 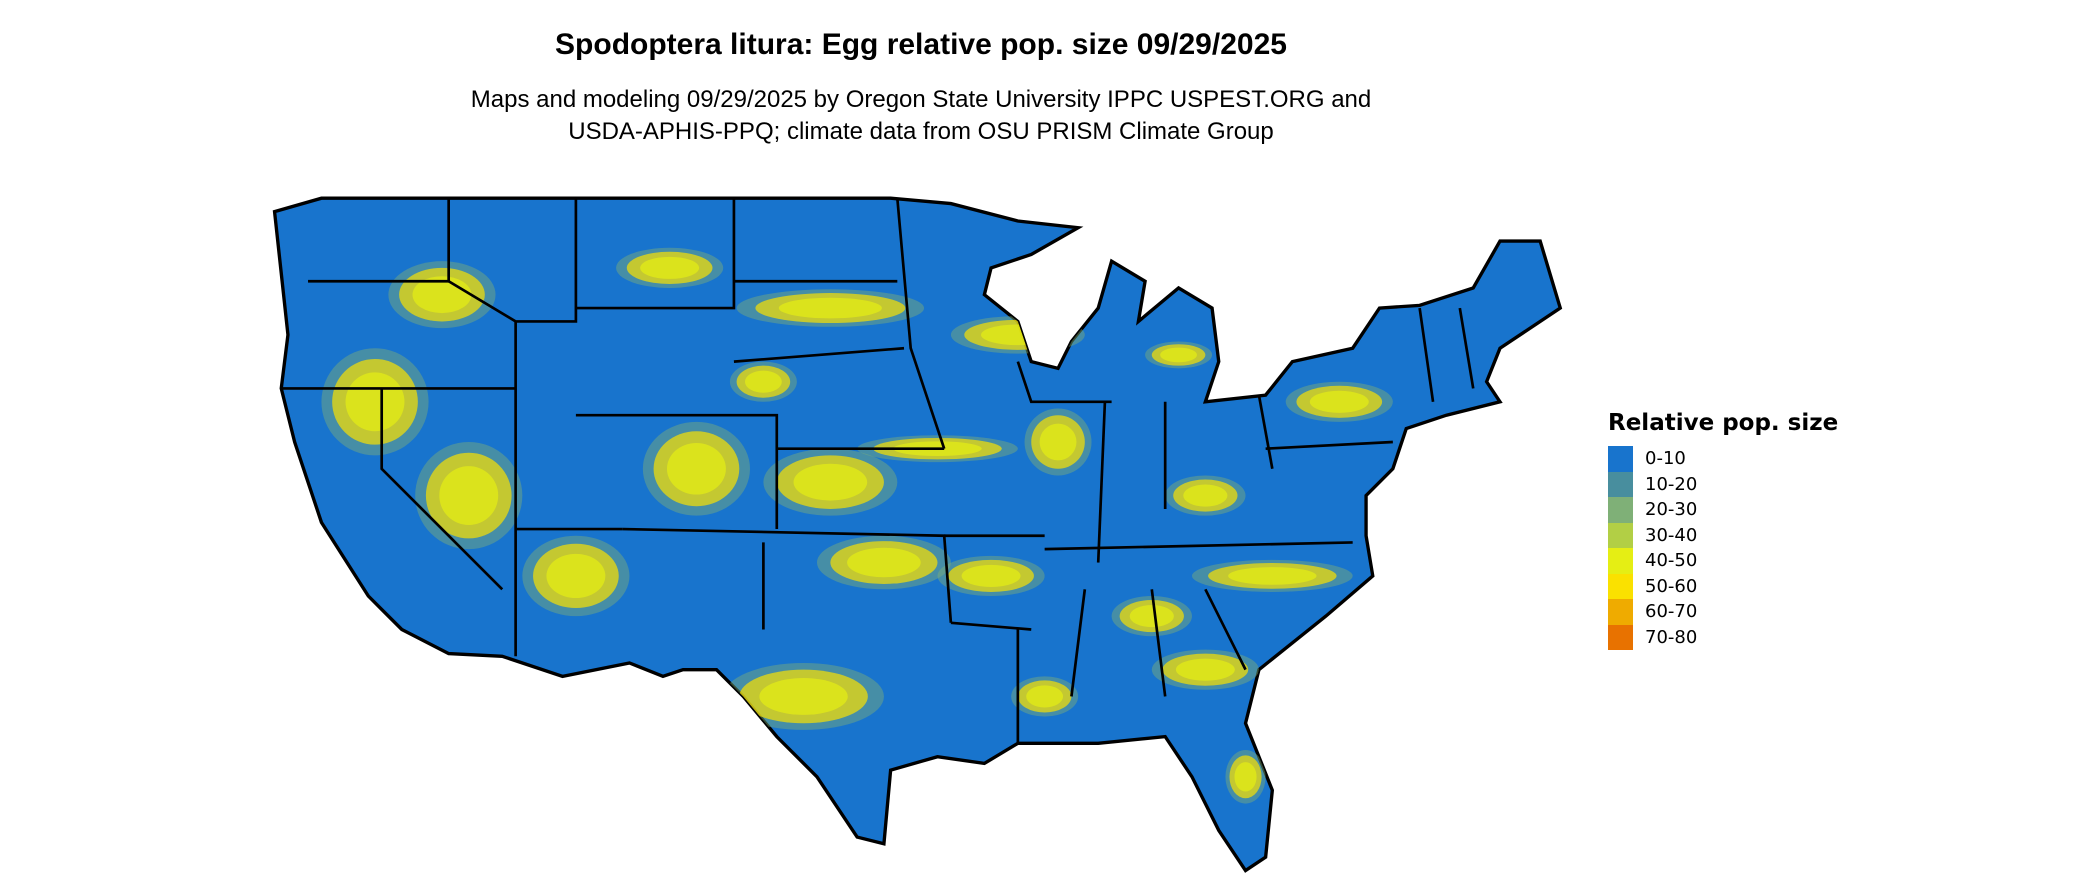 What do you see at coordinates (1671, 637) in the screenshot?
I see `legend-label: 70-80` at bounding box center [1671, 637].